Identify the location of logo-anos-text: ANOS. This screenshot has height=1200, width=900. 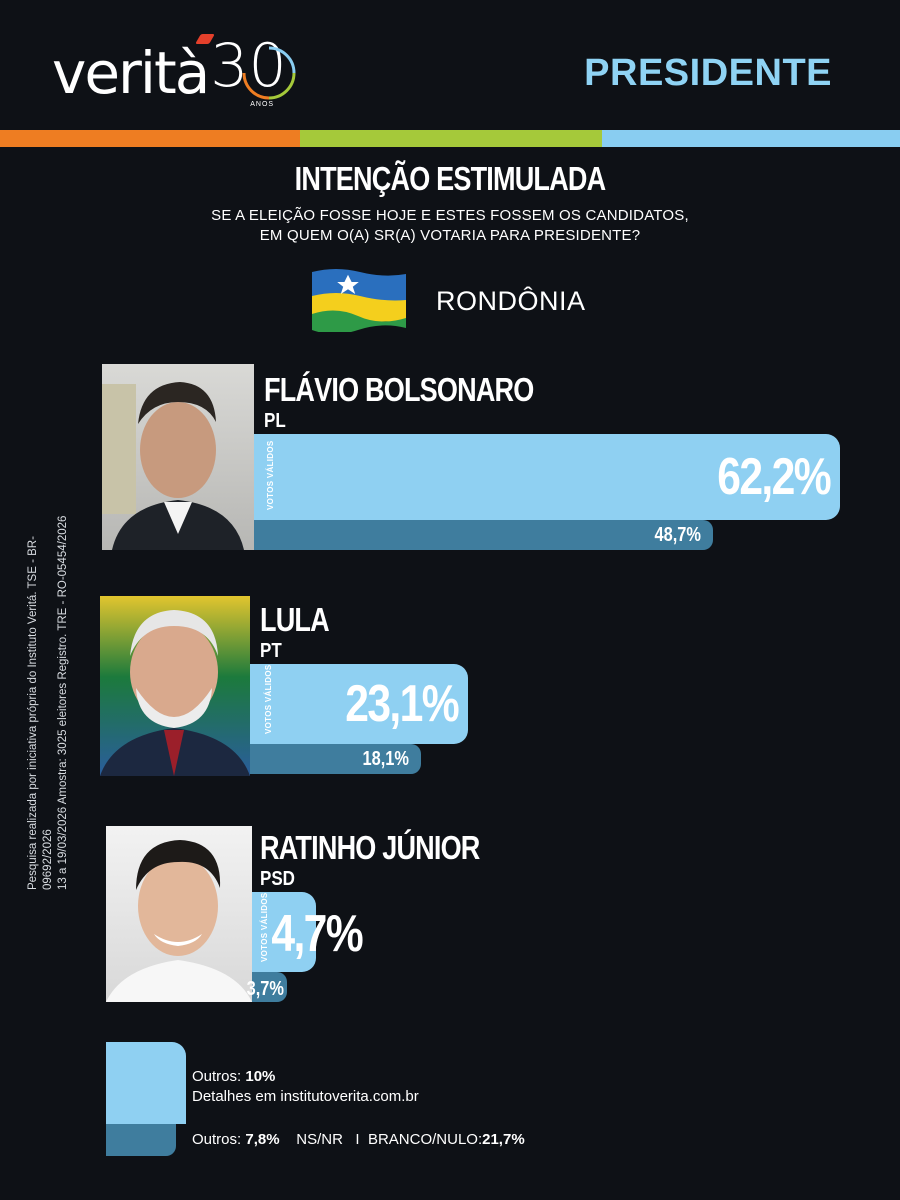
(262, 104).